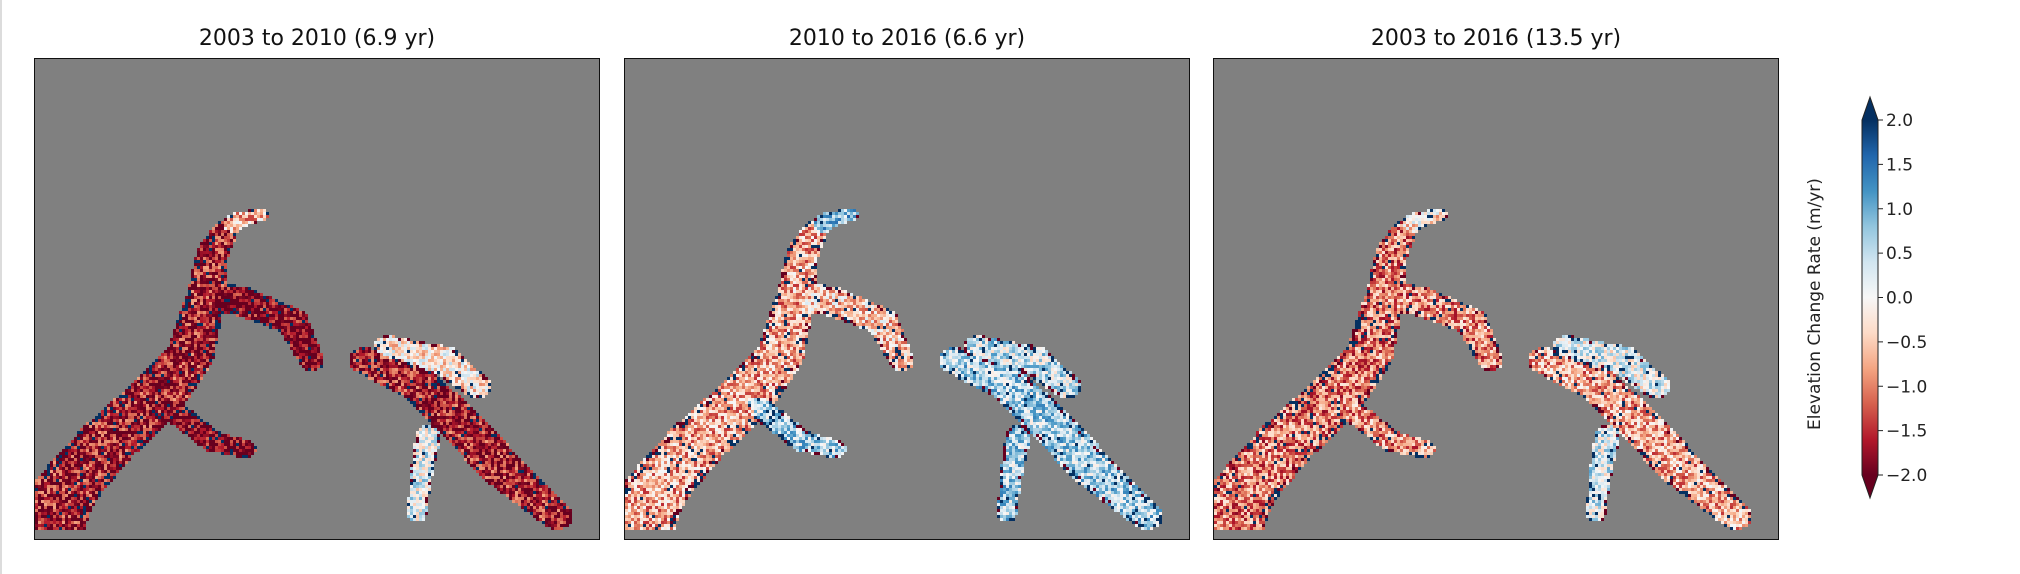  I want to click on left-border, so click(1, 287).